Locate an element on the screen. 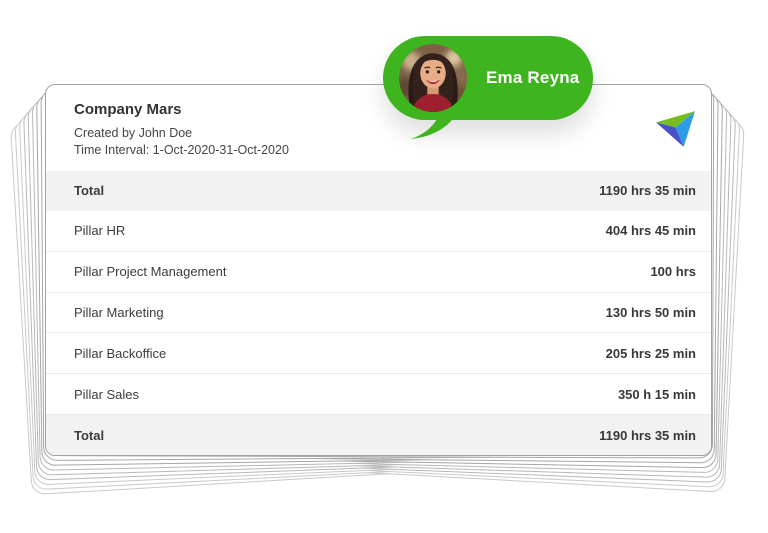  row-label: Pillar Sales is located at coordinates (107, 394).